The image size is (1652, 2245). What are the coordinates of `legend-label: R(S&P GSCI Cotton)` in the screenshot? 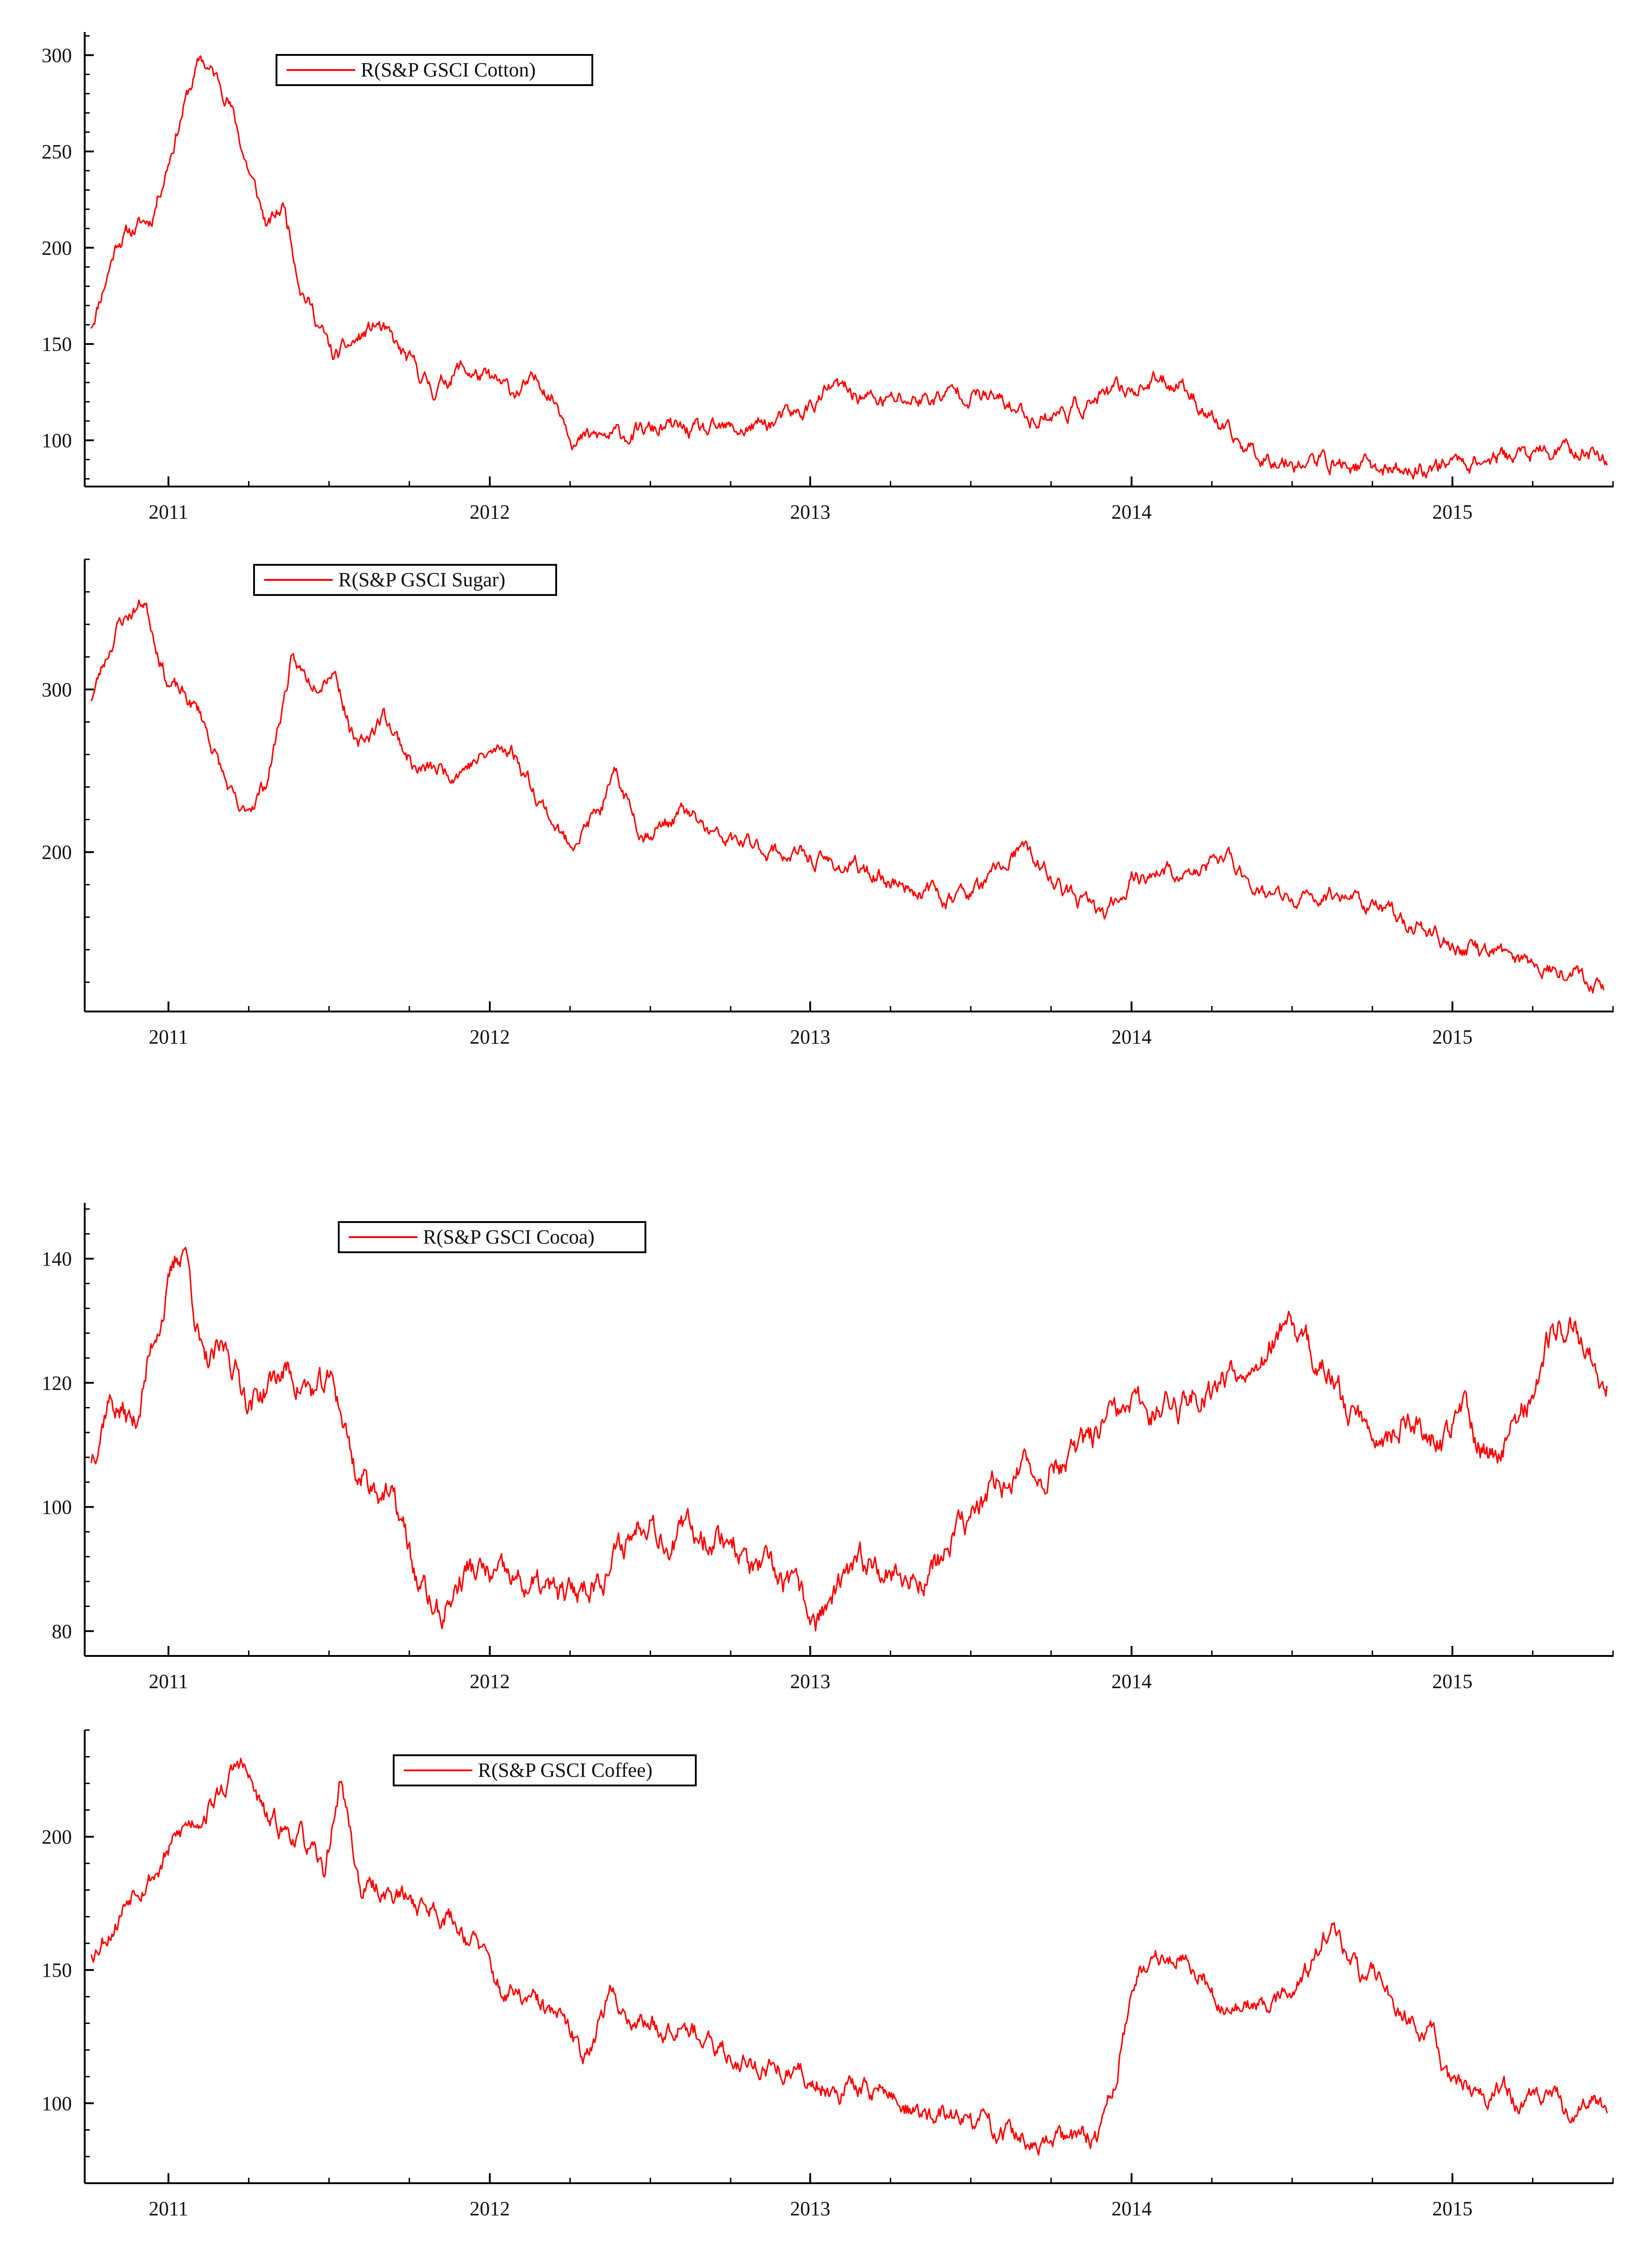 It's located at (448, 70).